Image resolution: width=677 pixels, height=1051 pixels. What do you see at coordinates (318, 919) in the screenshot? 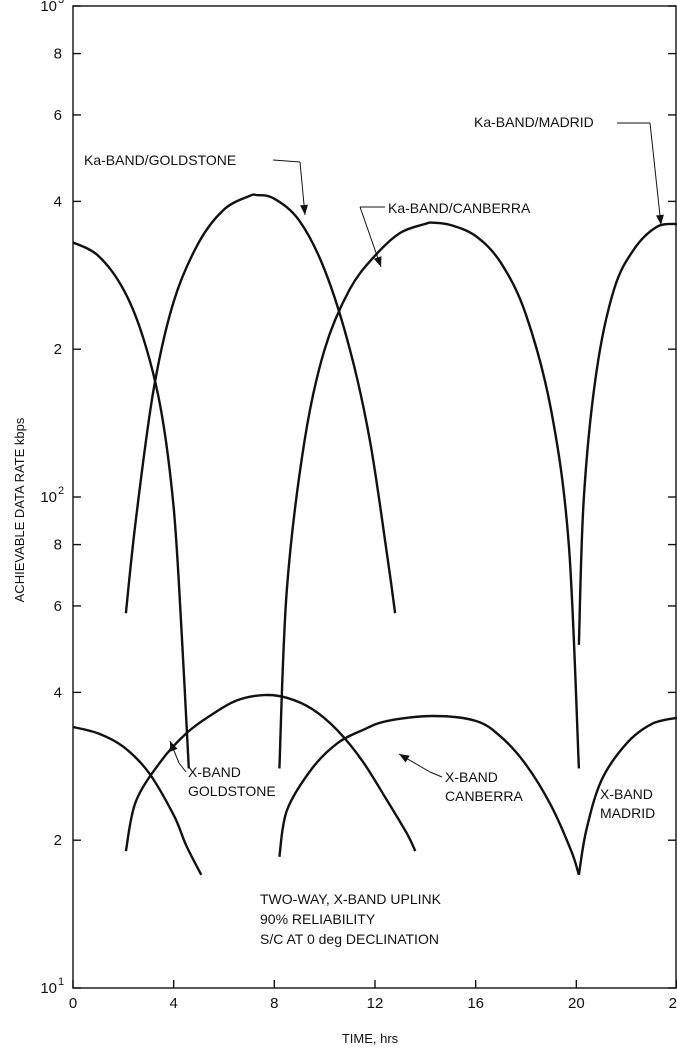
I see `note-line: 90% RELIABILITY` at bounding box center [318, 919].